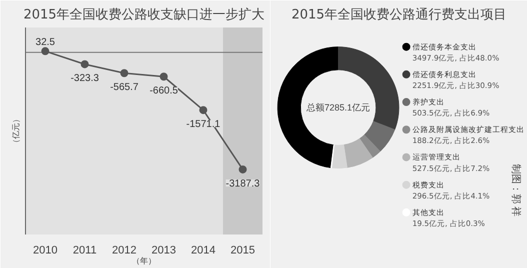 The image size is (527, 268). What do you see at coordinates (203, 124) in the screenshot?
I see `data-label: -1571.1` at bounding box center [203, 124].